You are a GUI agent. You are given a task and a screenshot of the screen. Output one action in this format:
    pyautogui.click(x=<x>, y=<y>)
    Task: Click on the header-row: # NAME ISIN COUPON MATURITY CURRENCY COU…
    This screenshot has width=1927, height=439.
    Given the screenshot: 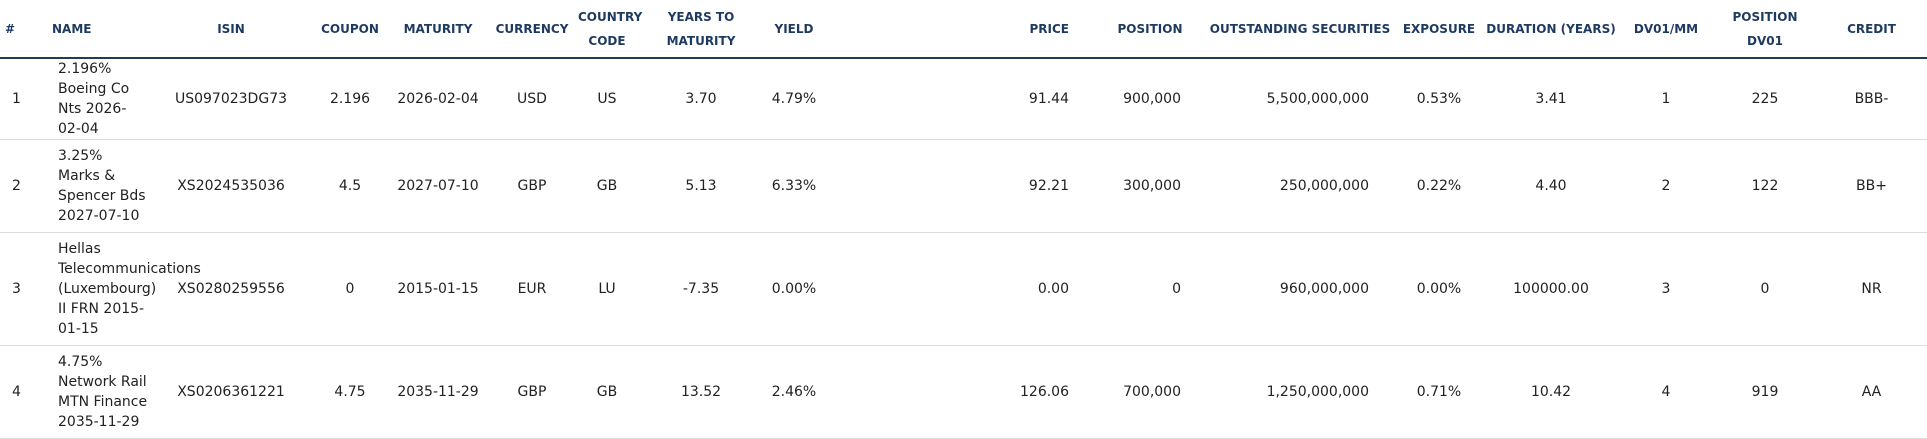 What is the action you would take?
    pyautogui.click(x=963, y=29)
    